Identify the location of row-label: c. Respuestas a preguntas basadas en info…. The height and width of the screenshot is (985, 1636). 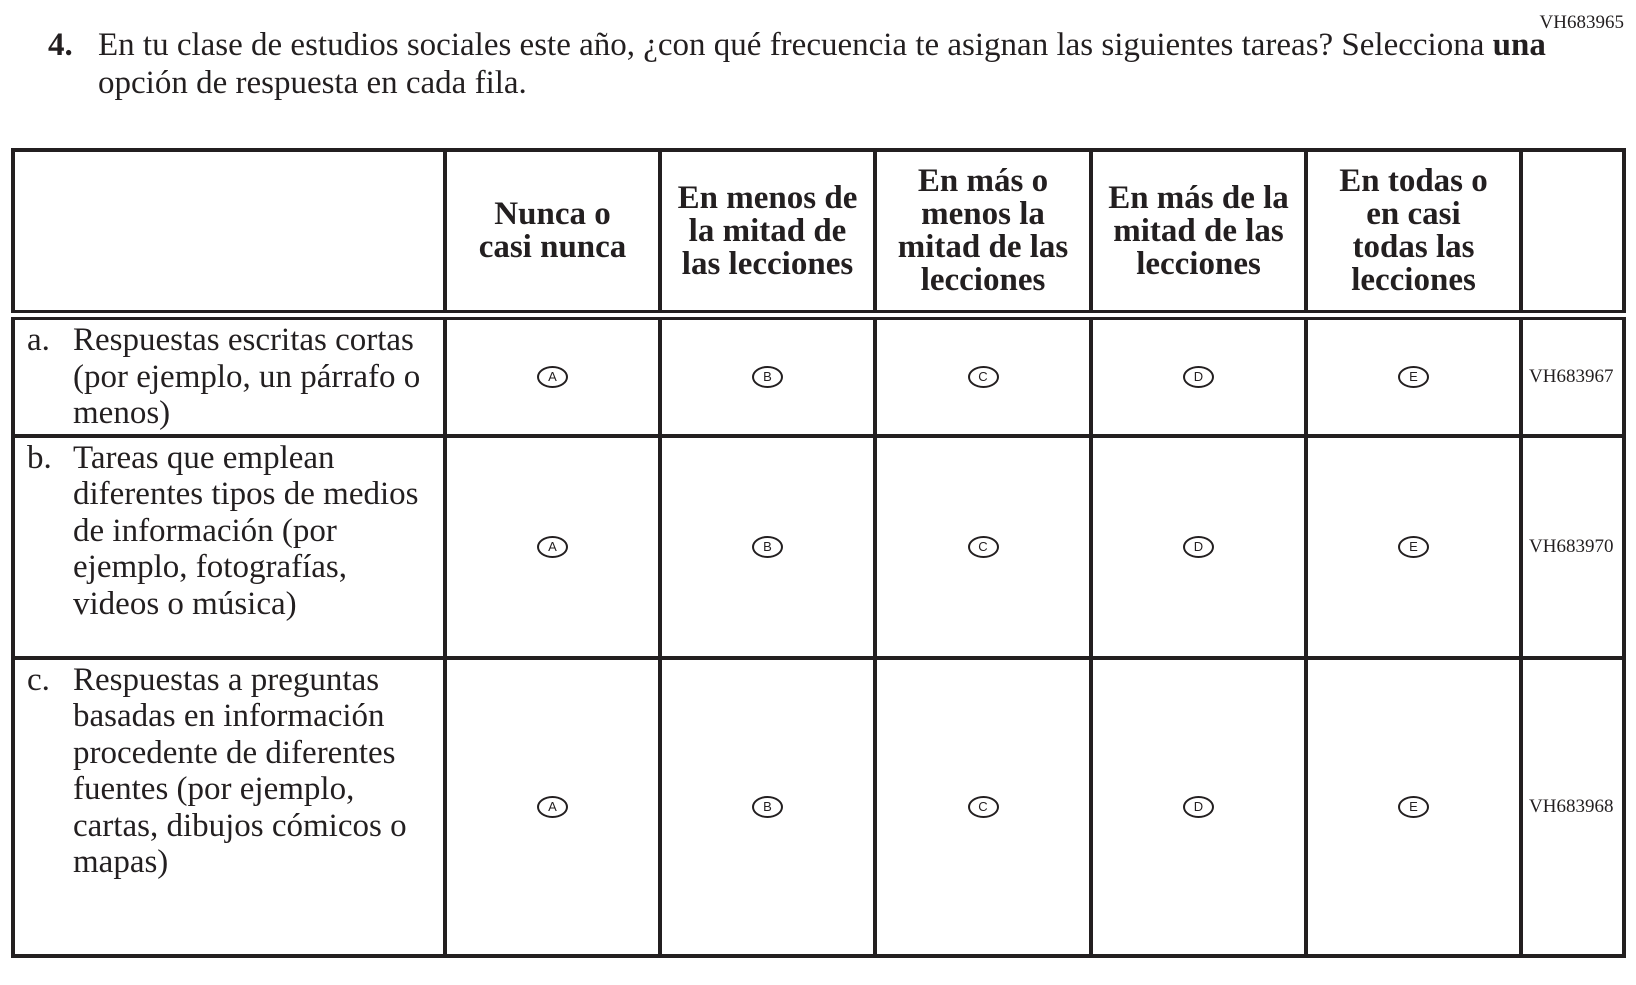
(229, 806).